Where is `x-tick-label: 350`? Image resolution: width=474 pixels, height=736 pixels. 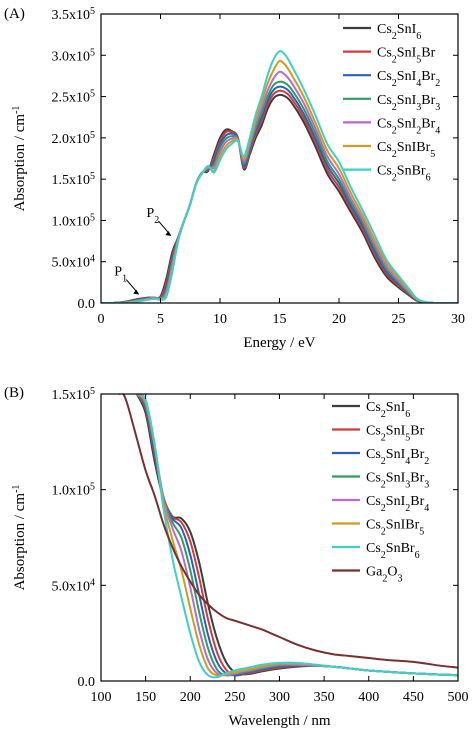 x-tick-label: 350 is located at coordinates (324, 697).